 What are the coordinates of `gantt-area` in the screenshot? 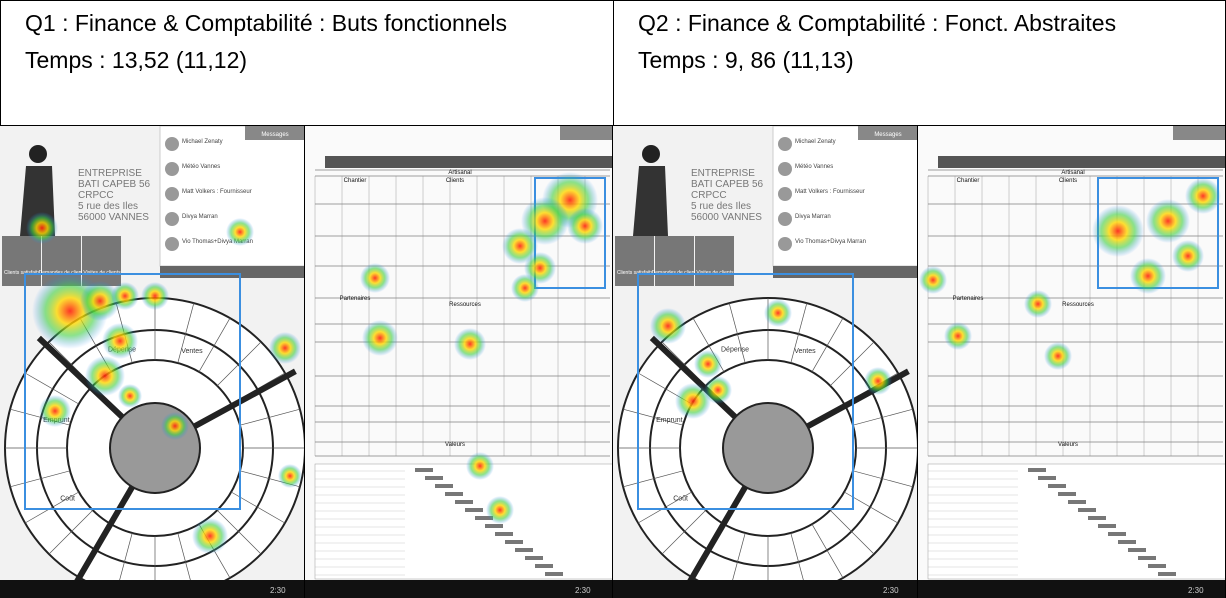 It's located at (464, 521).